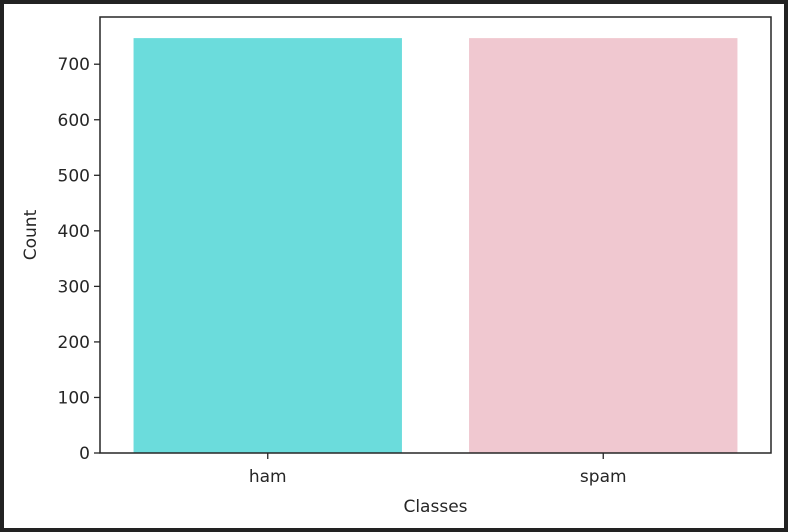 Image resolution: width=788 pixels, height=532 pixels. I want to click on y-tick-label: 300, so click(74, 287).